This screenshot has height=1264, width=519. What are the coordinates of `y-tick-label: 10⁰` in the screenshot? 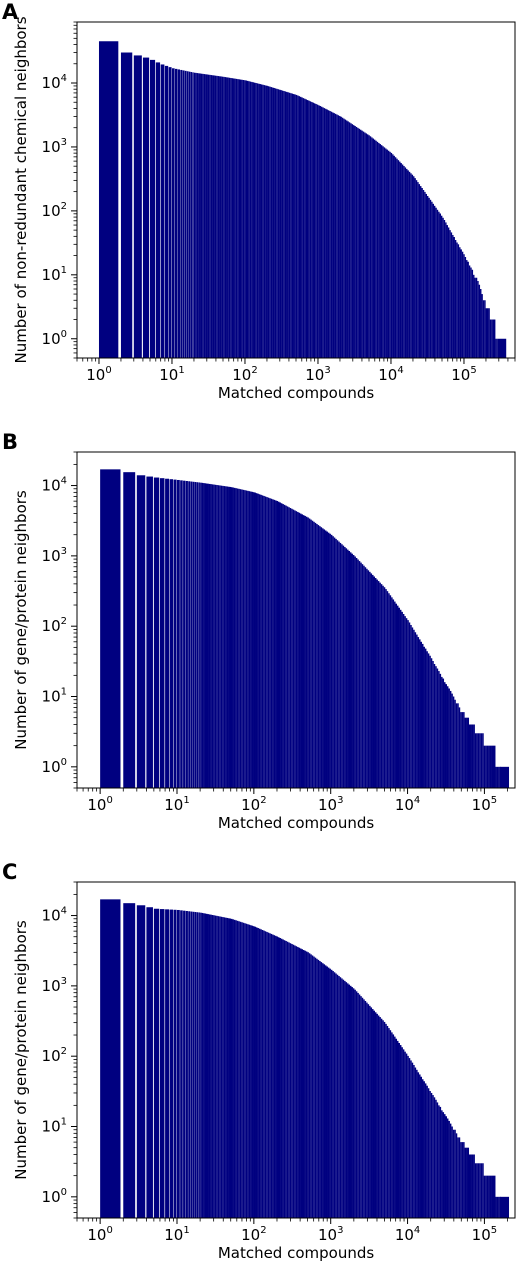 It's located at (54, 1196).